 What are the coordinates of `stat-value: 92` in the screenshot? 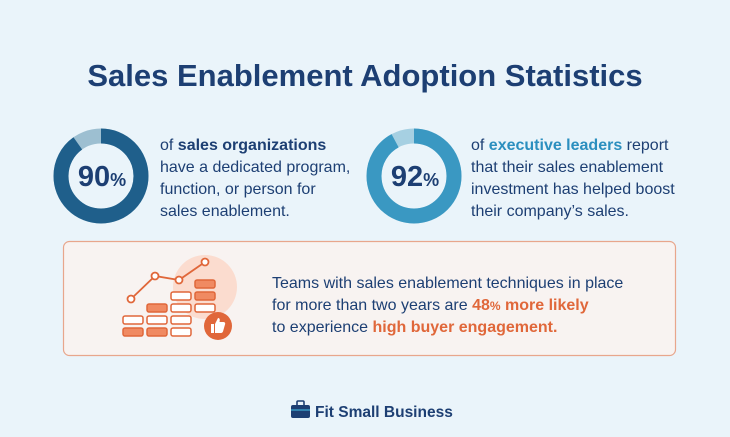 It's located at (407, 177).